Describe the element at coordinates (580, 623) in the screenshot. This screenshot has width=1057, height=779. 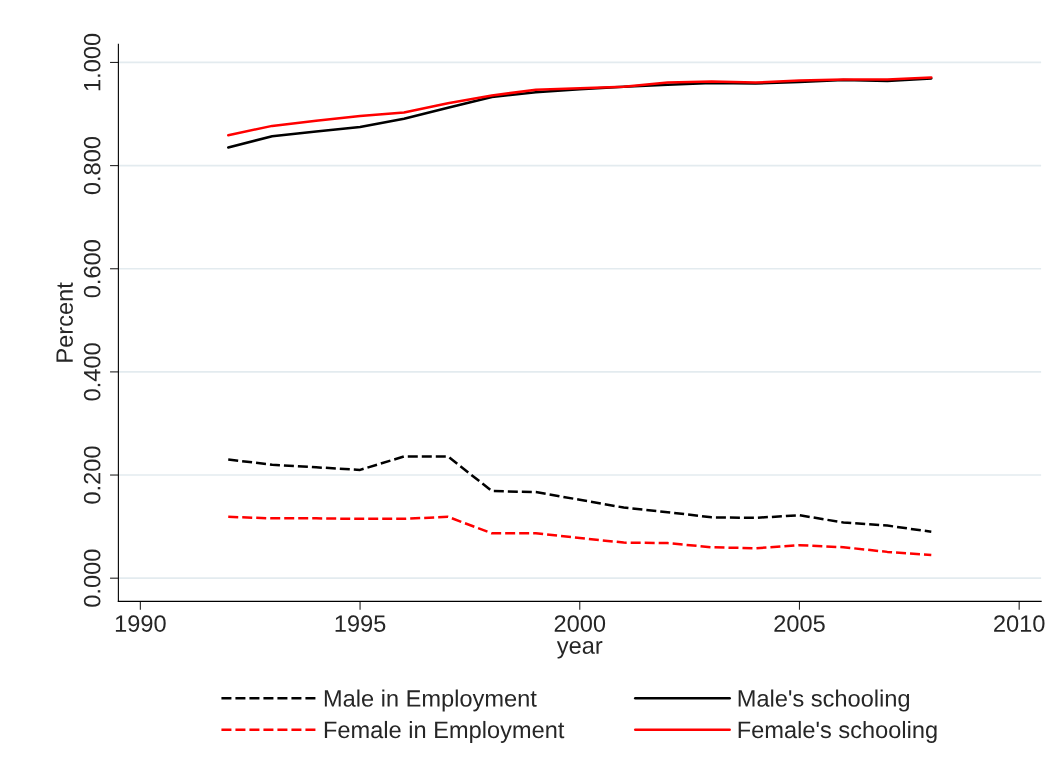
I see `x-tick-label: 2000` at that location.